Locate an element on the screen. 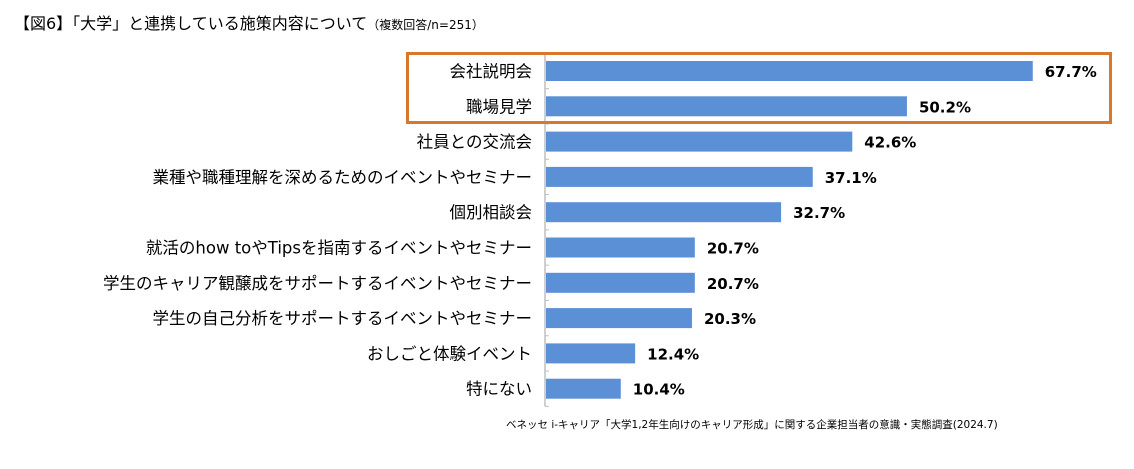 Image resolution: width=1134 pixels, height=469 pixels. category-label: 個別相談会 is located at coordinates (491, 212).